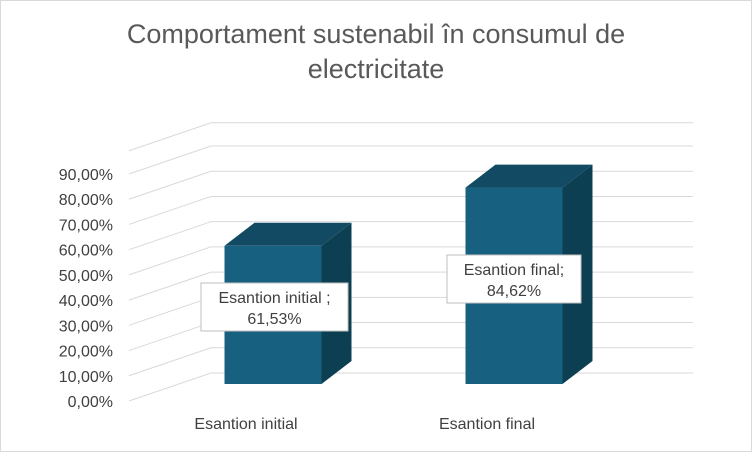 This screenshot has width=752, height=452. What do you see at coordinates (86, 326) in the screenshot?
I see `y-tick-label: 30,00%` at bounding box center [86, 326].